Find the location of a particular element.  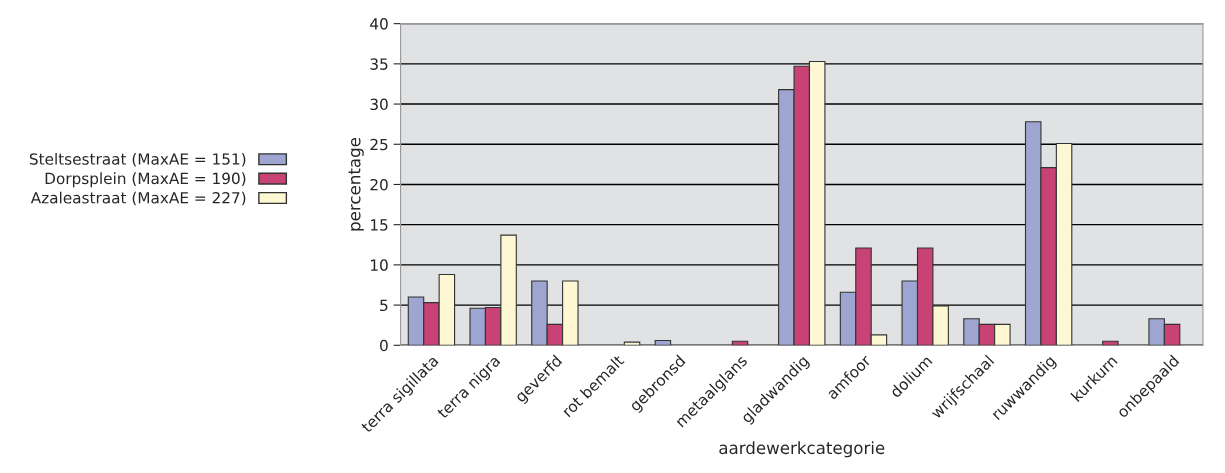

y-tick-label: 30 is located at coordinates (379, 104).